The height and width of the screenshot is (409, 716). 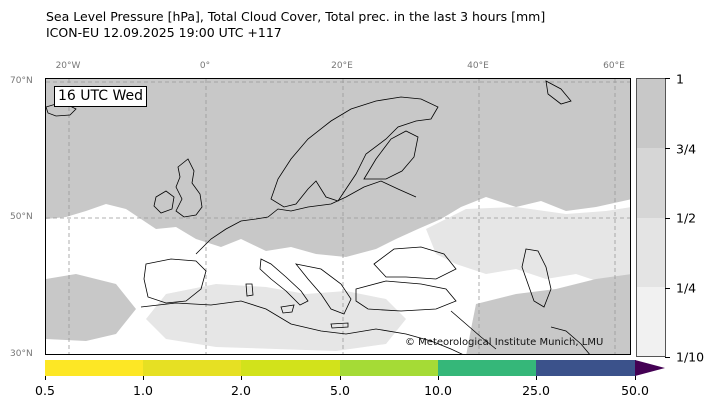 I want to click on coastline-sardinia, so click(x=249, y=290).